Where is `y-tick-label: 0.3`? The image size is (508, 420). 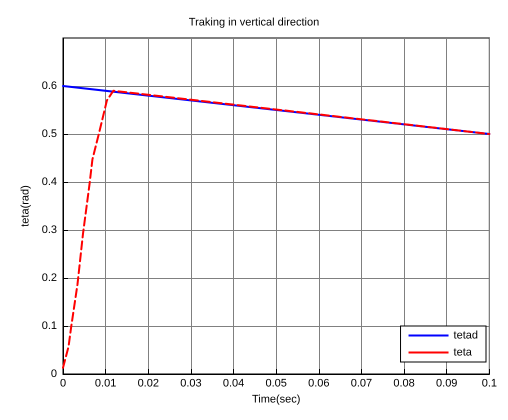
y-tick-label: 0.3 is located at coordinates (49, 230).